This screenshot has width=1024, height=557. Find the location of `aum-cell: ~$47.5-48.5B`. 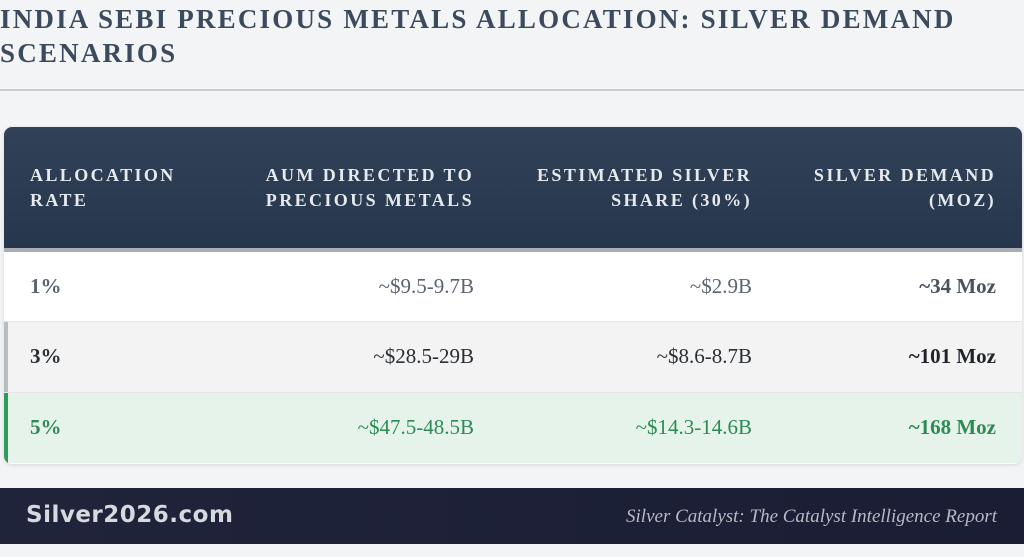

aum-cell: ~$47.5-48.5B is located at coordinates (363, 427).